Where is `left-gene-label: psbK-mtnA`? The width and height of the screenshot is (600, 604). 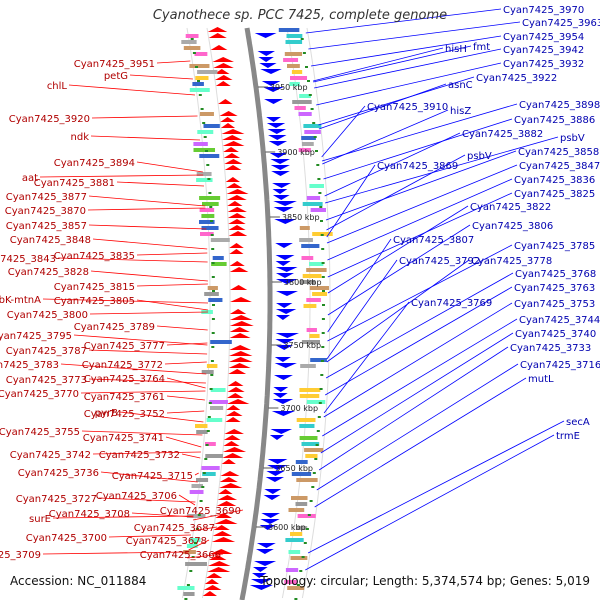
left-gene-label: psbK-mtnA is located at coordinates (20, 300).